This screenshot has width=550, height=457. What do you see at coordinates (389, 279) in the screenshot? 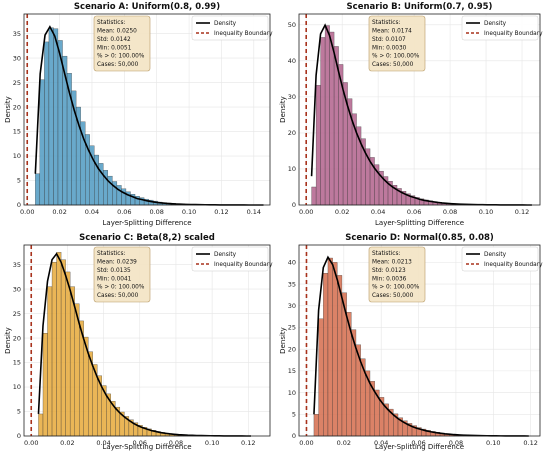
I see `statistics-line: Min: 0.0036` at bounding box center [389, 279].